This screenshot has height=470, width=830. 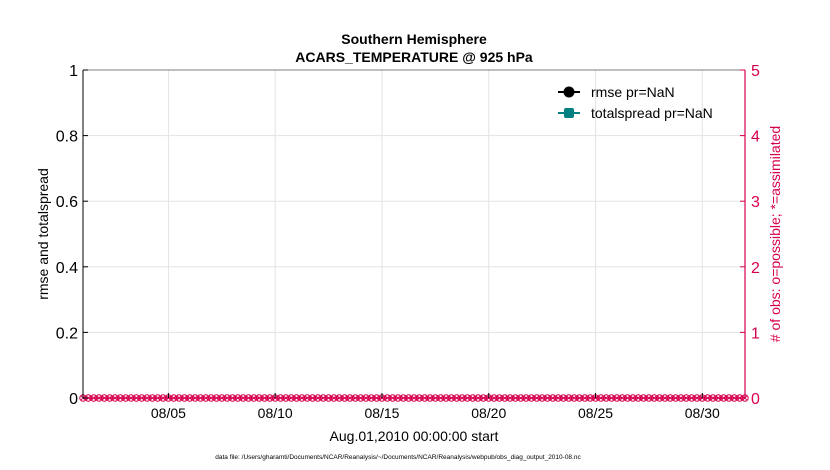 I want to click on chart-title-line1: Southern Hemisphere, so click(x=414, y=39).